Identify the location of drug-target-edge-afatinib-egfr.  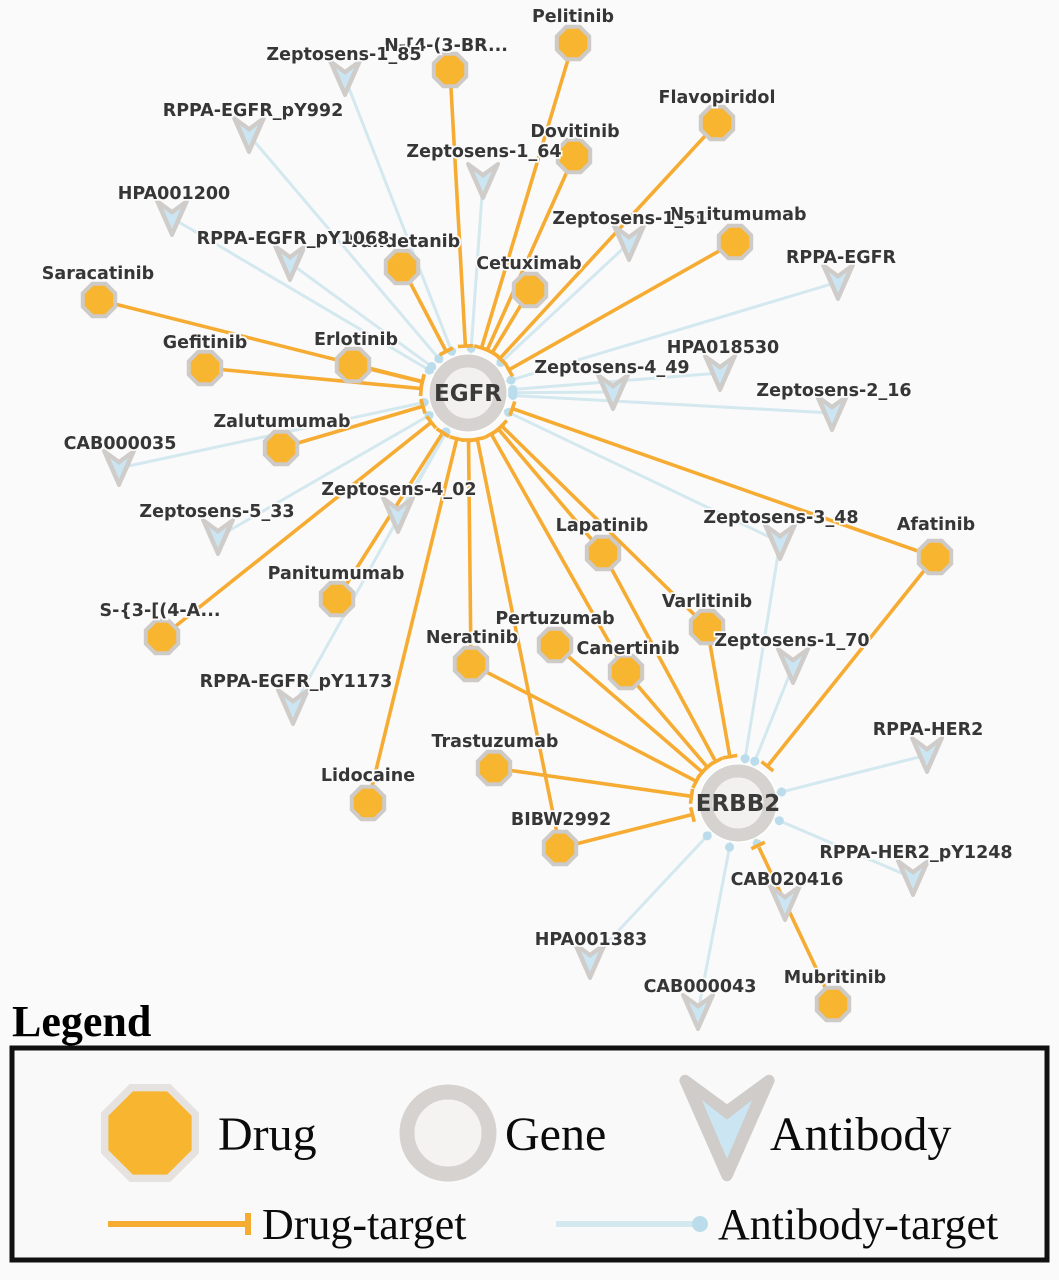
(723, 482).